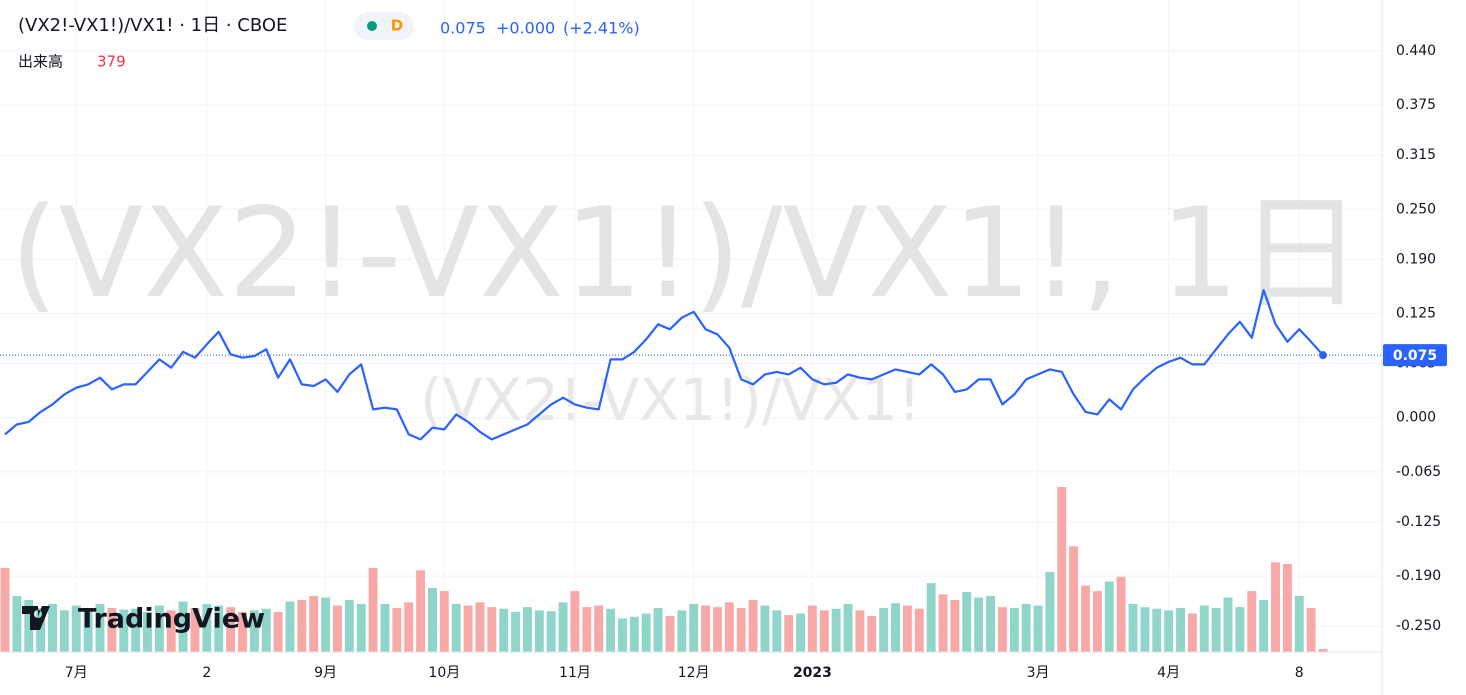 The image size is (1466, 695). What do you see at coordinates (397, 26) in the screenshot?
I see `interval-badge: D` at bounding box center [397, 26].